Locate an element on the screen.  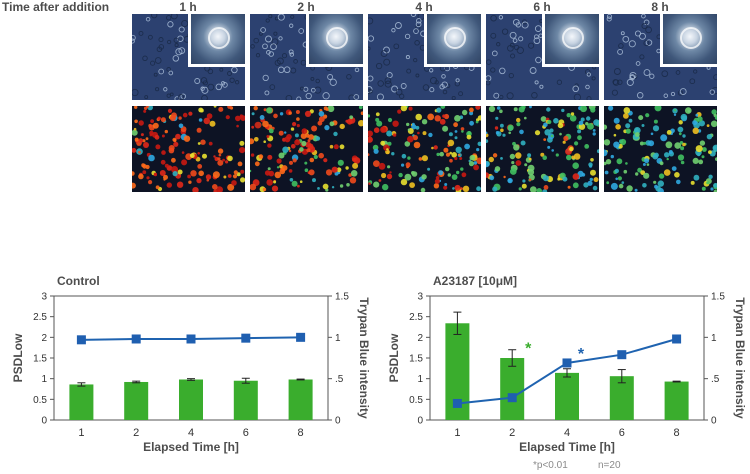
fluorescence-image-6h is located at coordinates (542, 149).